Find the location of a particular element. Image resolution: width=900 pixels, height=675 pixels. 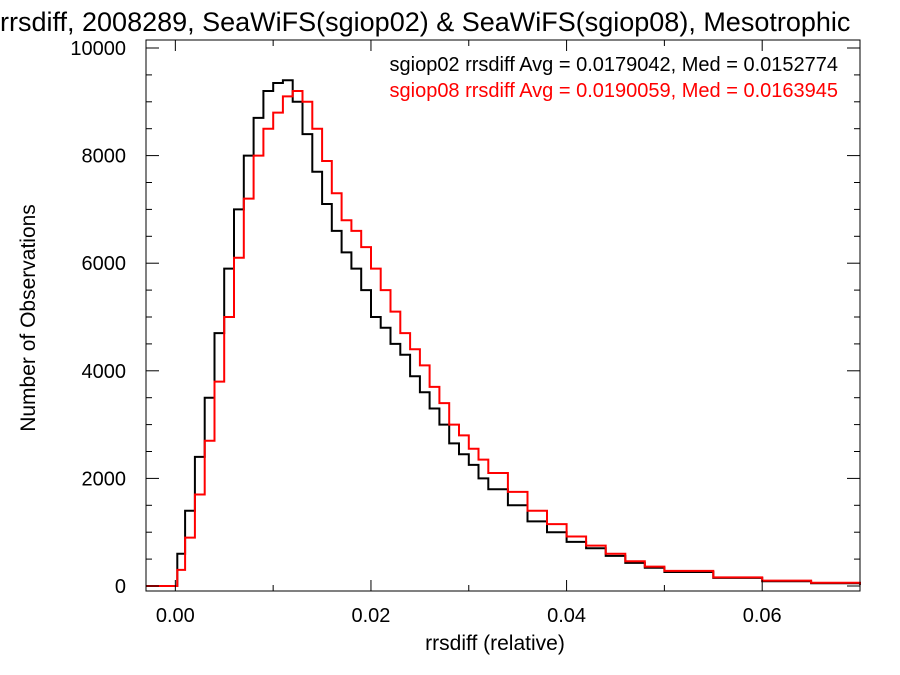

x-tick-label-3: 0.06 is located at coordinates (762, 616).